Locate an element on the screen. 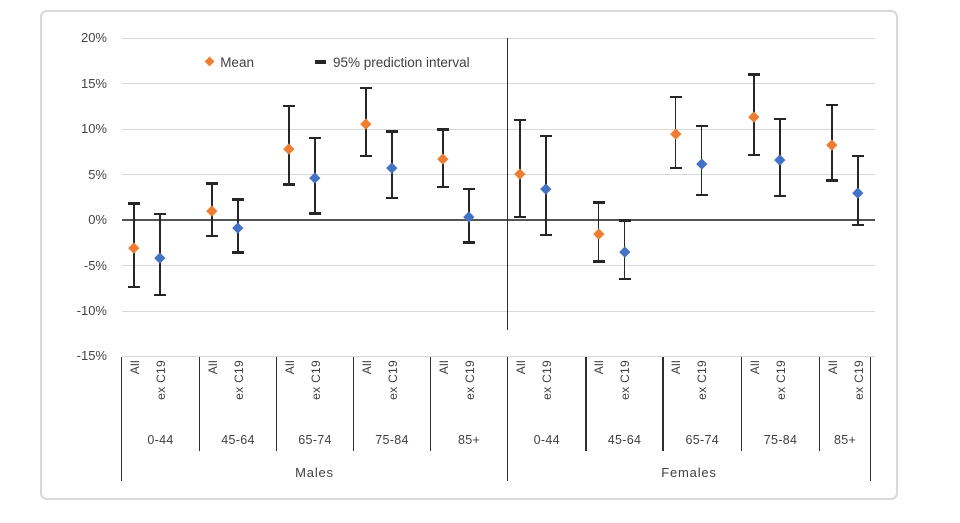  mean-diamond-icon is located at coordinates (209, 62).